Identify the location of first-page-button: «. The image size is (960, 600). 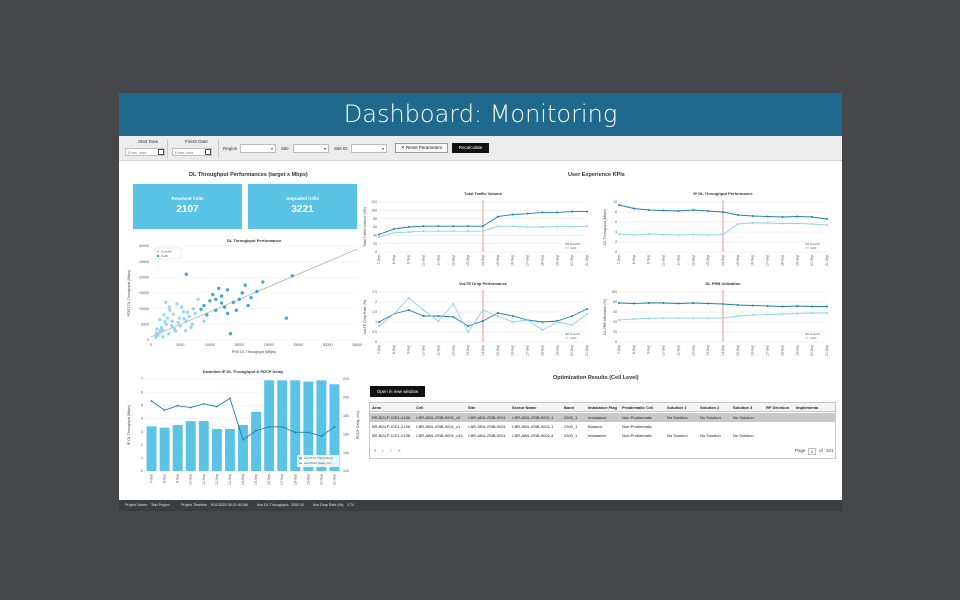
(375, 450).